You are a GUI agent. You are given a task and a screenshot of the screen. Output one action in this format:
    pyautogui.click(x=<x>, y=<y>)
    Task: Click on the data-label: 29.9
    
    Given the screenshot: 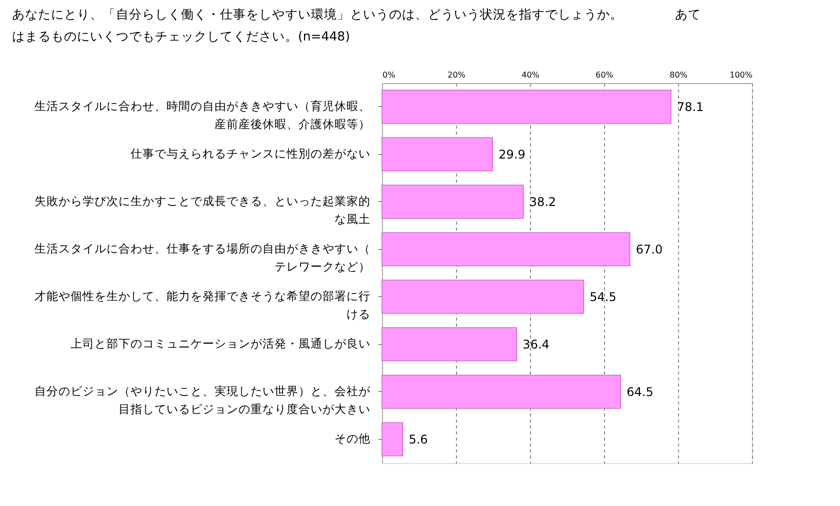 What is the action you would take?
    pyautogui.click(x=512, y=154)
    